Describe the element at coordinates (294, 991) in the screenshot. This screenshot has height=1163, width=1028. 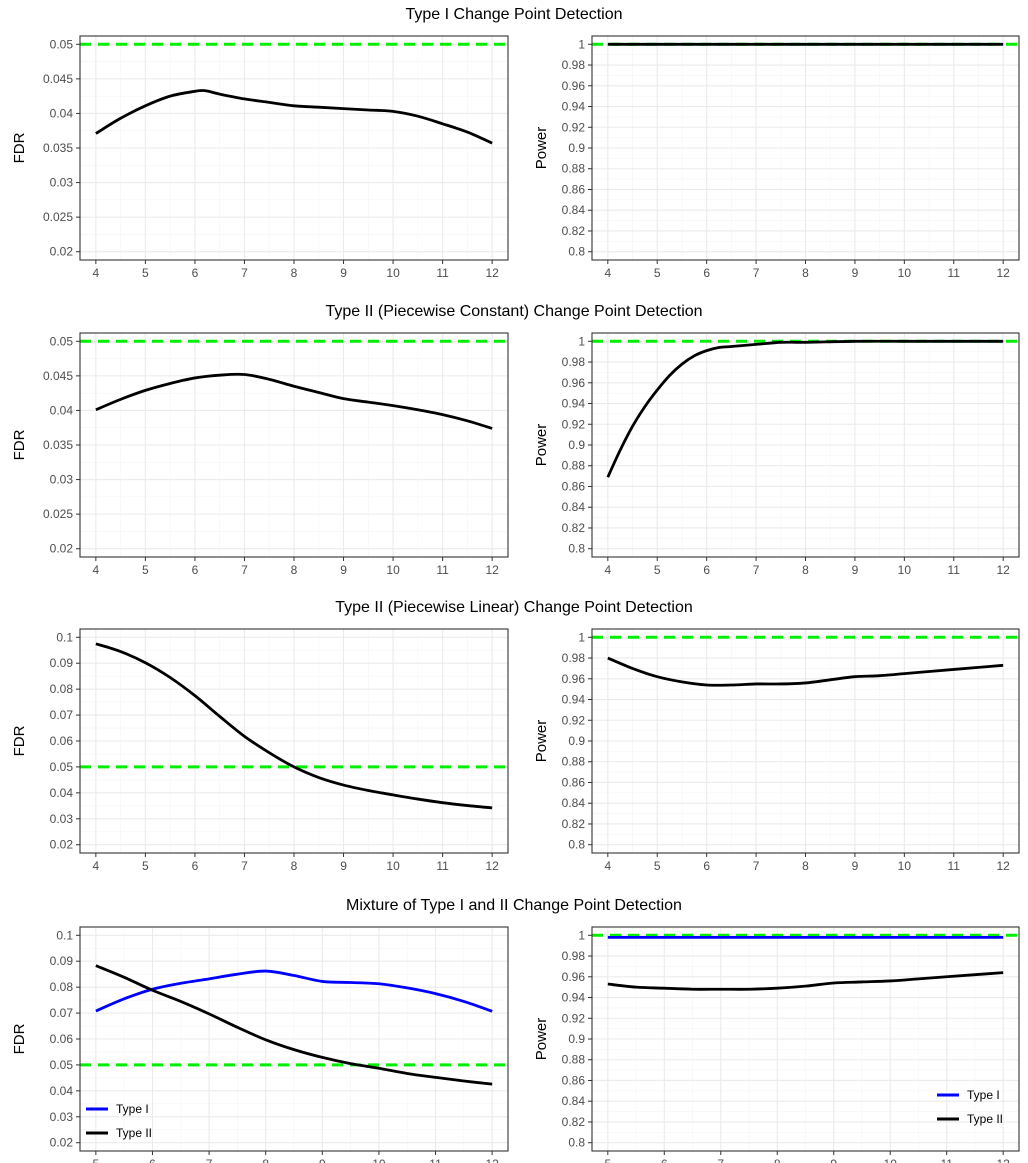
I see `series-line-type-i` at that location.